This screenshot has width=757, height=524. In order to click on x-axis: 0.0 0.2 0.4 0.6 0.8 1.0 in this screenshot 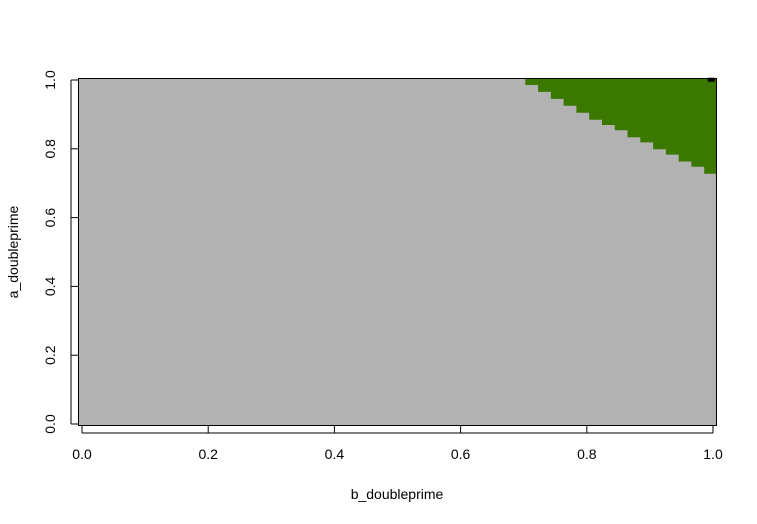, I will do `click(397, 444)`.